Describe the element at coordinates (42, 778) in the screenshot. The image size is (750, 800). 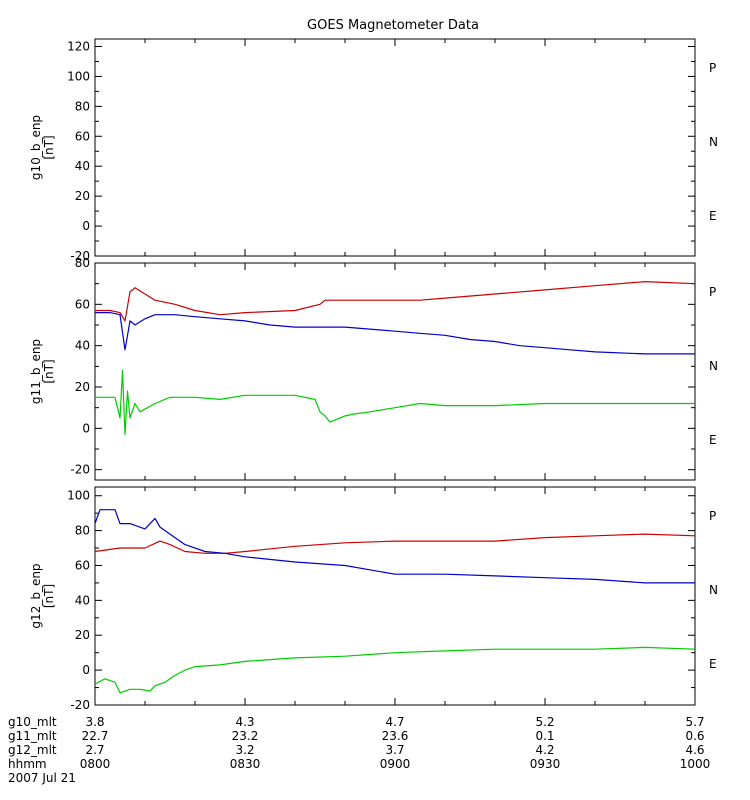
I see `date-label: 2007 Jul 21` at that location.